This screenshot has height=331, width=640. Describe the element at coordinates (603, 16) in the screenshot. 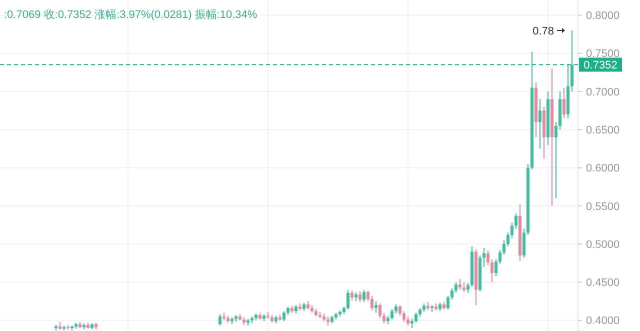

I see `y-tick-label: 0.8000` at that location.